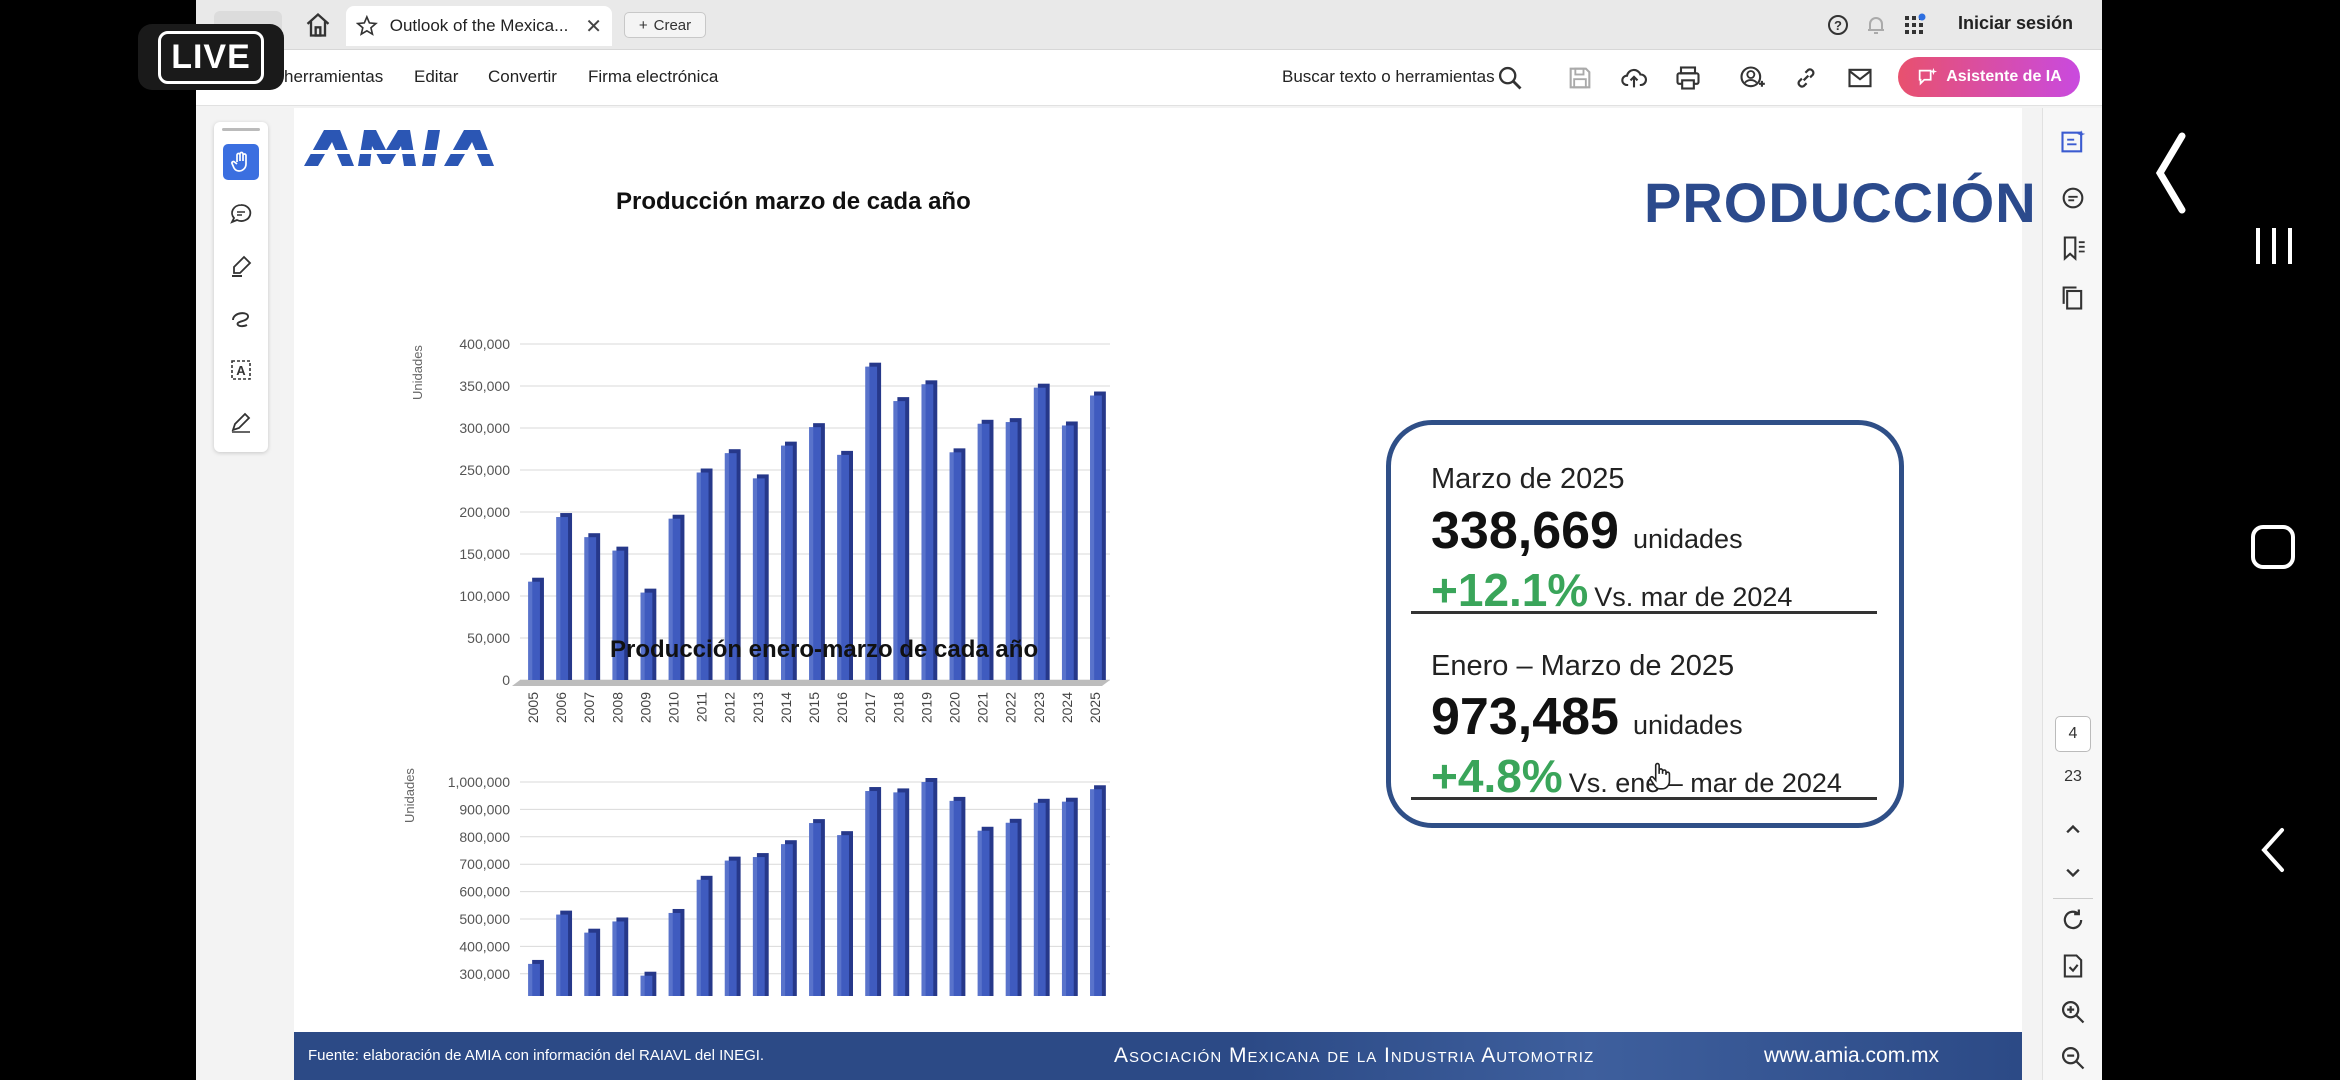 Image resolution: width=2340 pixels, height=1080 pixels. What do you see at coordinates (2073, 734) in the screenshot?
I see `page-number-input: 4` at bounding box center [2073, 734].